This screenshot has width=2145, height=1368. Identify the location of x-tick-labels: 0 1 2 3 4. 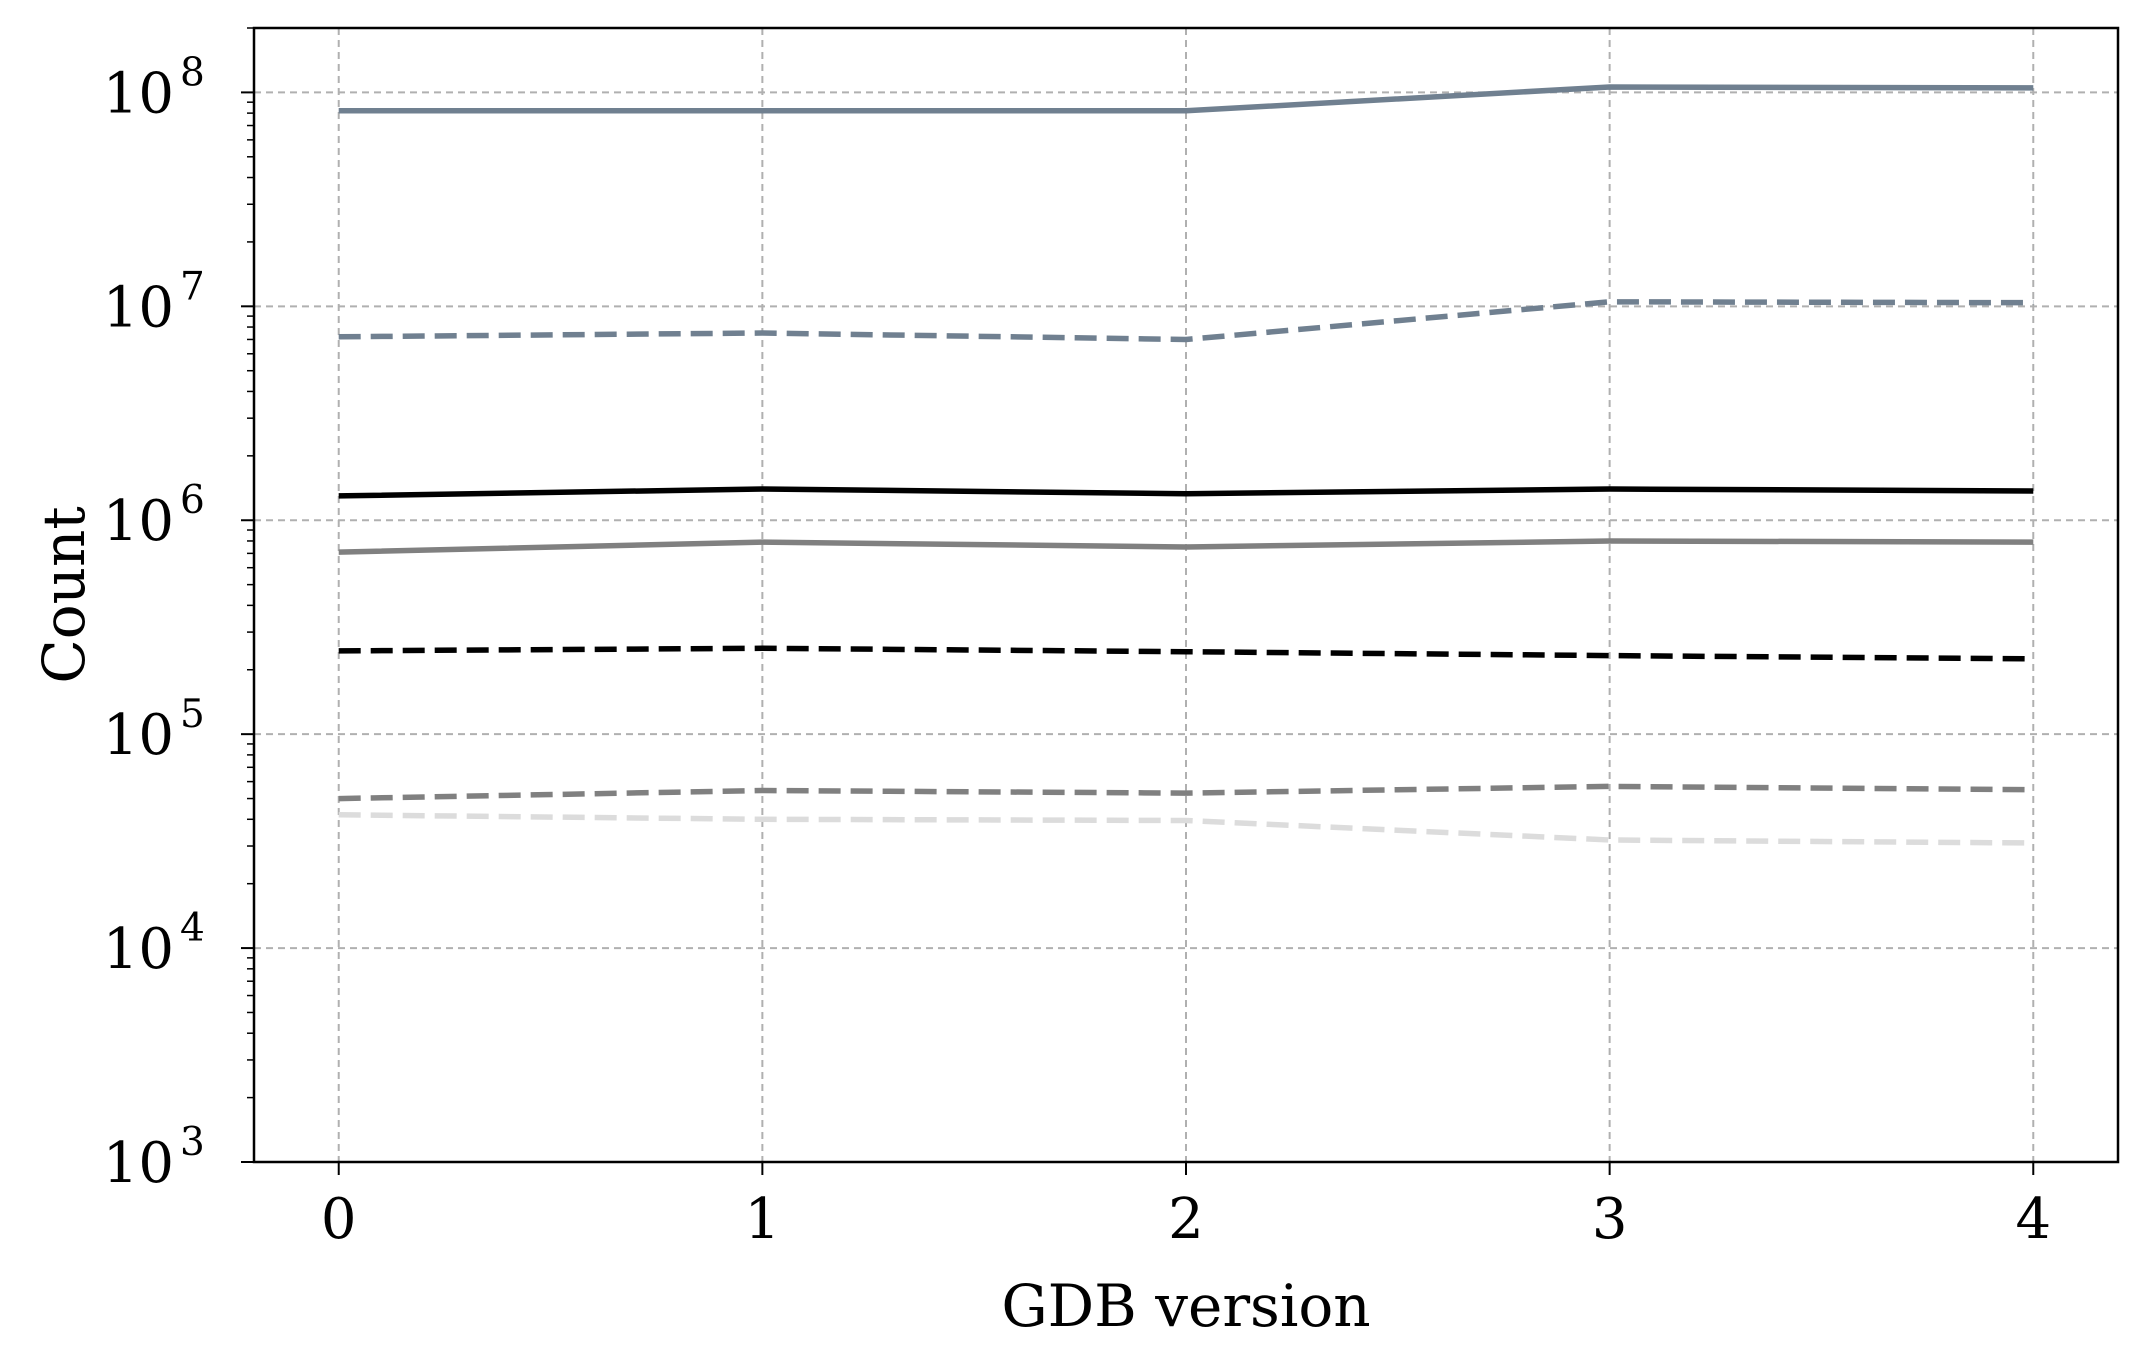
(1186, 1219).